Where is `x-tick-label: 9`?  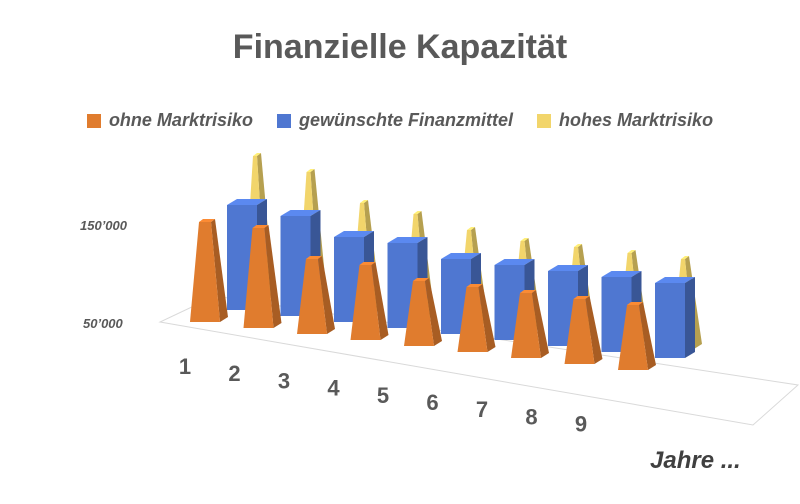 x-tick-label: 9 is located at coordinates (581, 424).